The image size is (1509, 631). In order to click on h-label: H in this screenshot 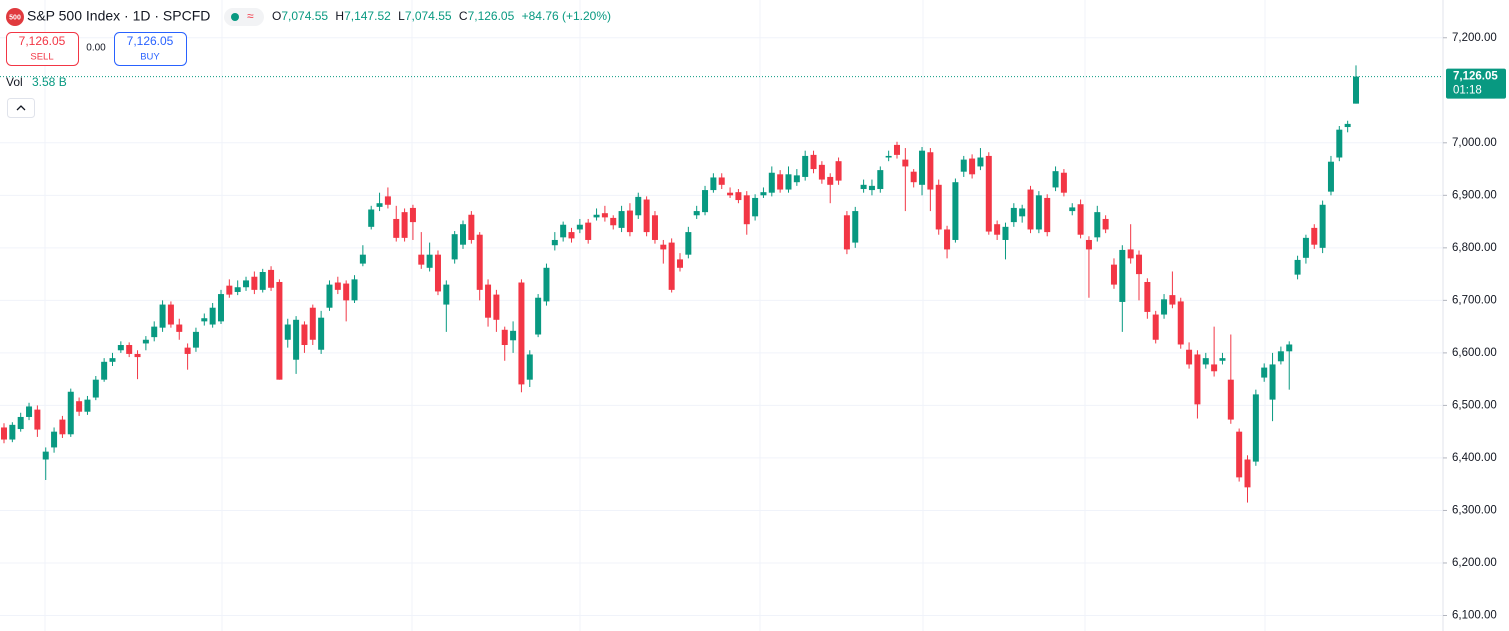, I will do `click(339, 16)`.